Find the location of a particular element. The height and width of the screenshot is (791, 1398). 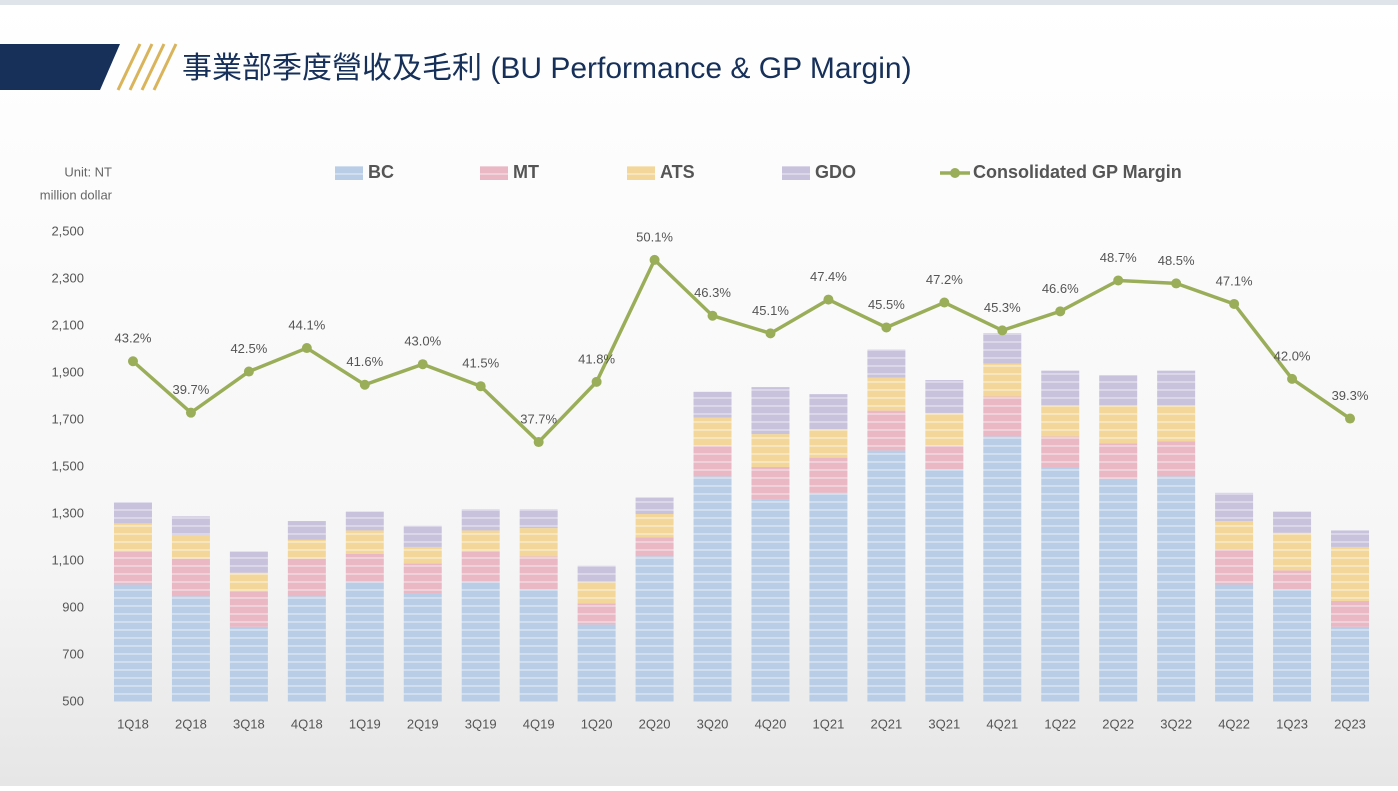

x-tick-label: 1Q23 is located at coordinates (1292, 723).